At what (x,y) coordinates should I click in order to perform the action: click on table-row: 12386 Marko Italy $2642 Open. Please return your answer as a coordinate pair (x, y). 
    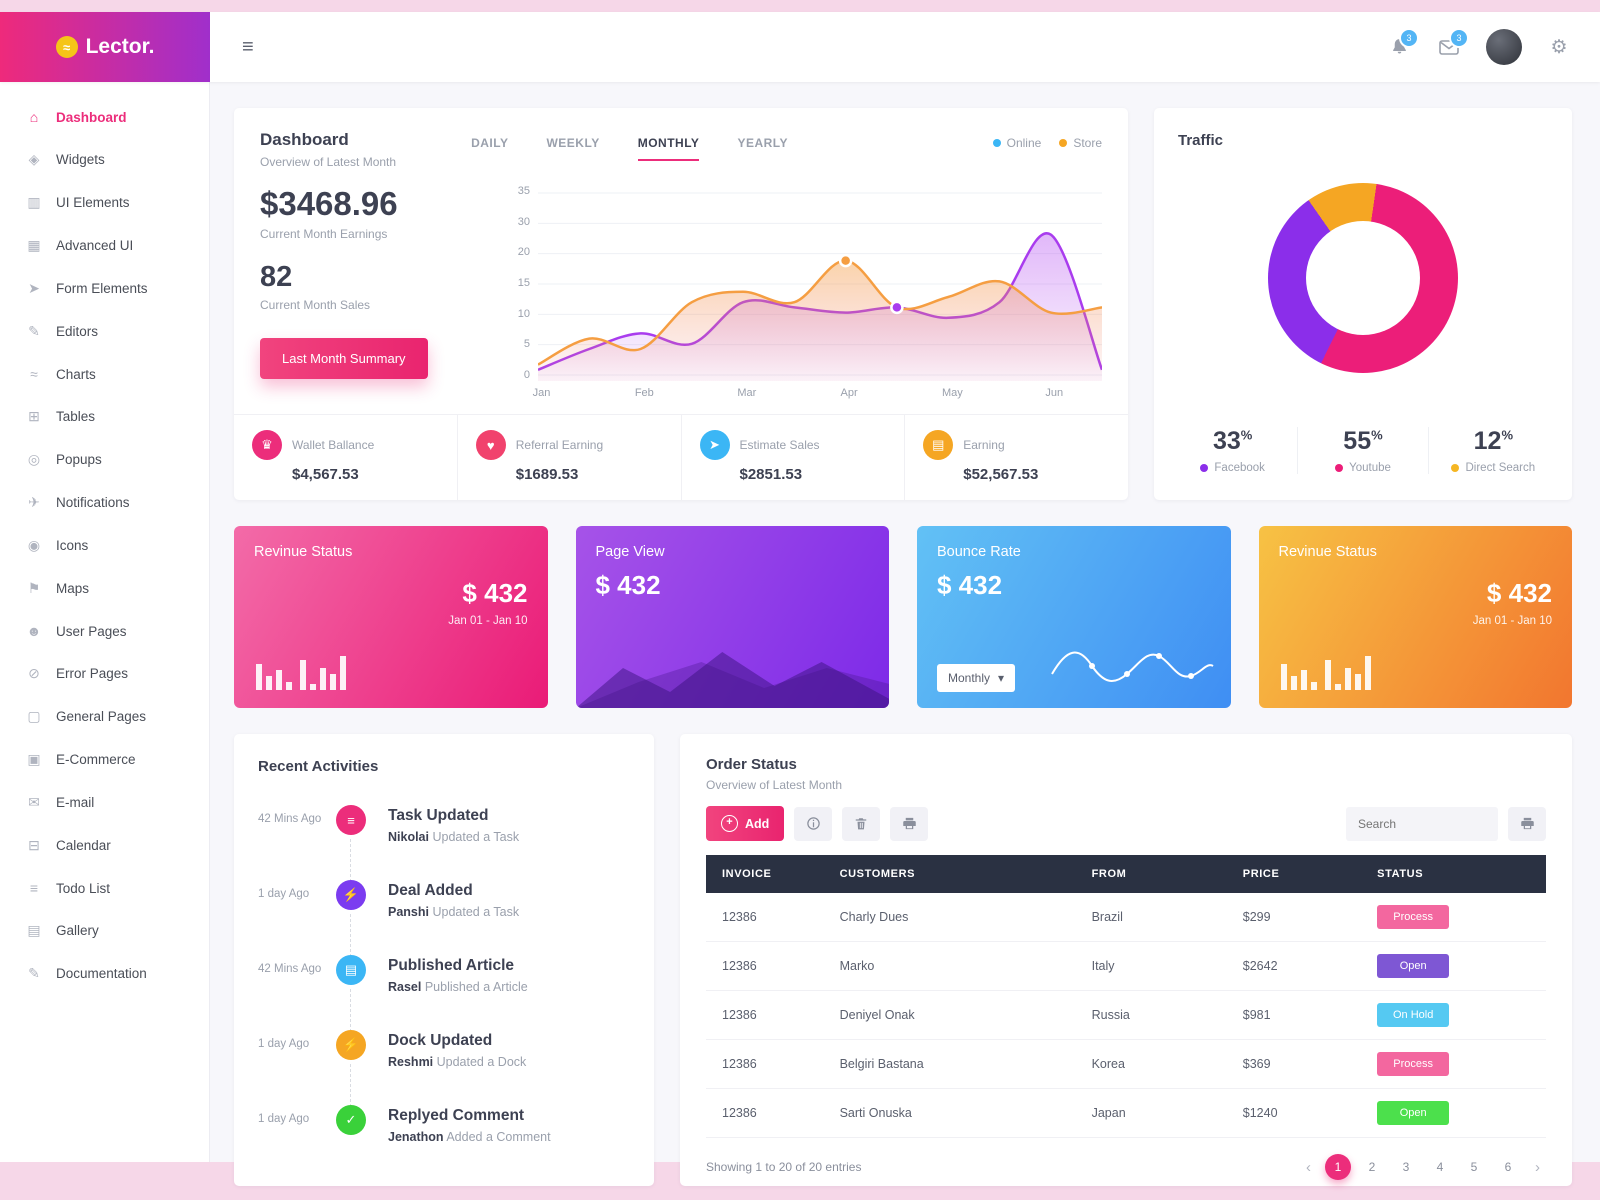
    Looking at the image, I should click on (1126, 966).